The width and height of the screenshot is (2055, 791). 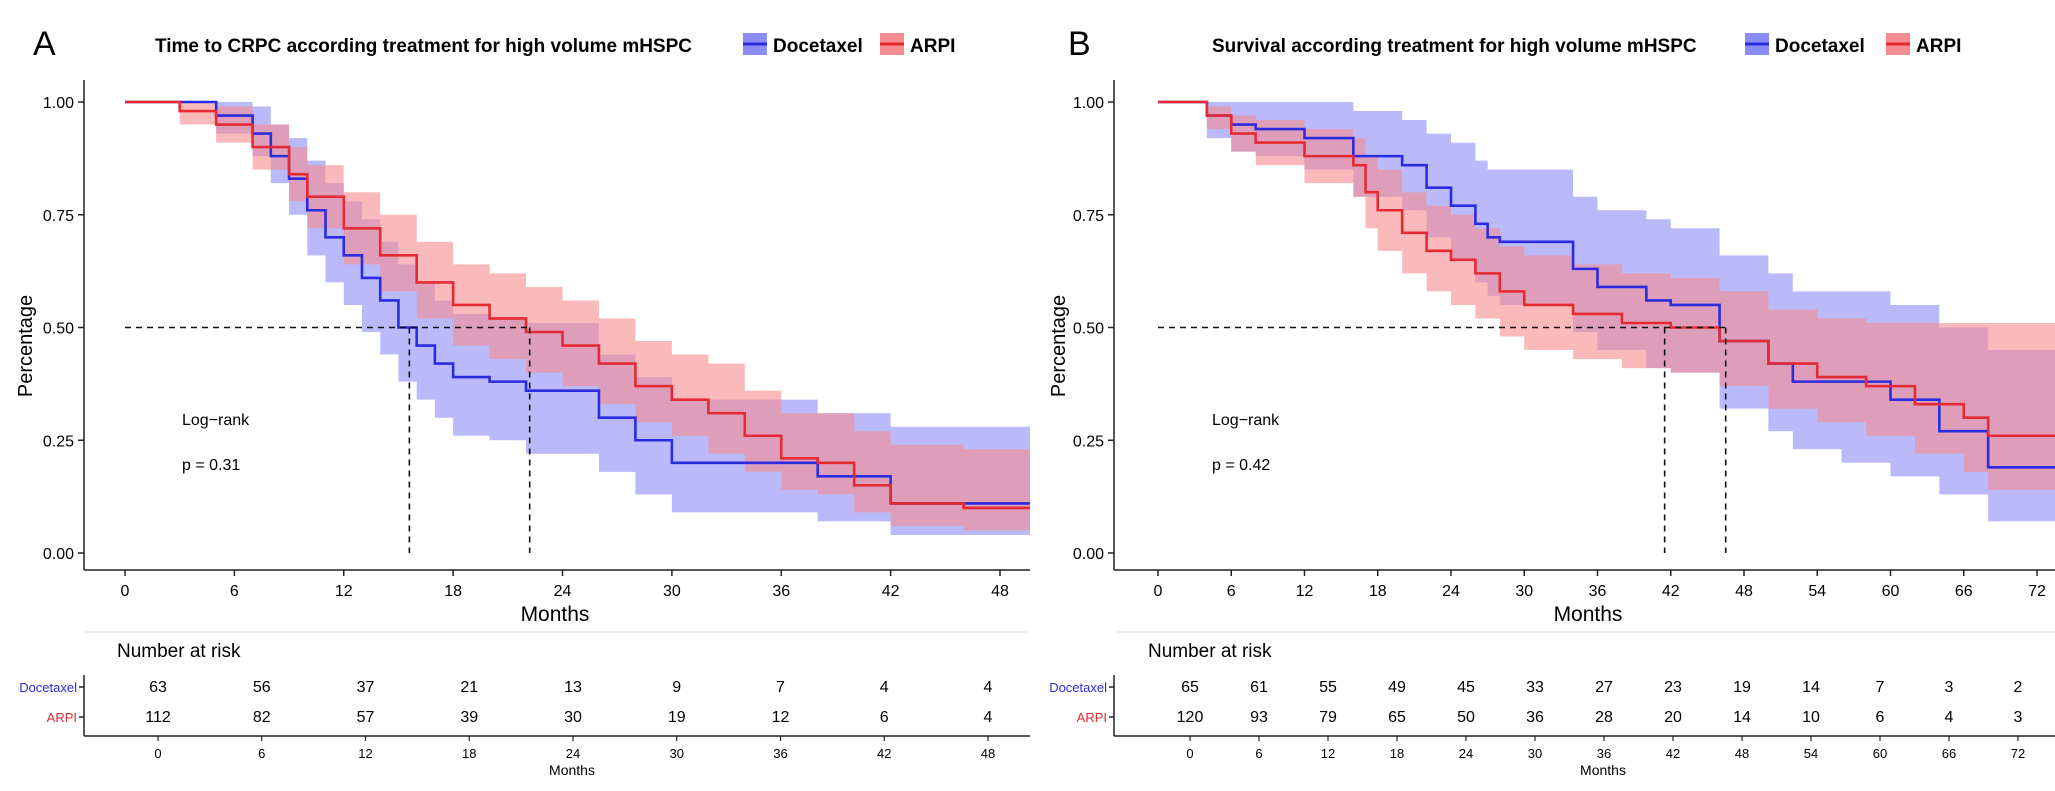 What do you see at coordinates (1673, 687) in the screenshot?
I see `risk-value: 23` at bounding box center [1673, 687].